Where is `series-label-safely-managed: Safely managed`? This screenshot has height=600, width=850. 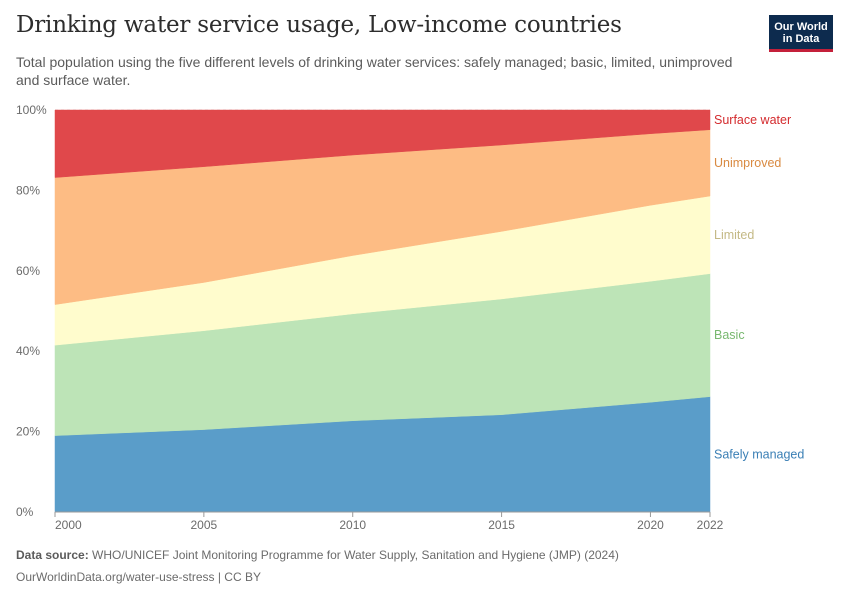 series-label-safely-managed: Safely managed is located at coordinates (759, 454).